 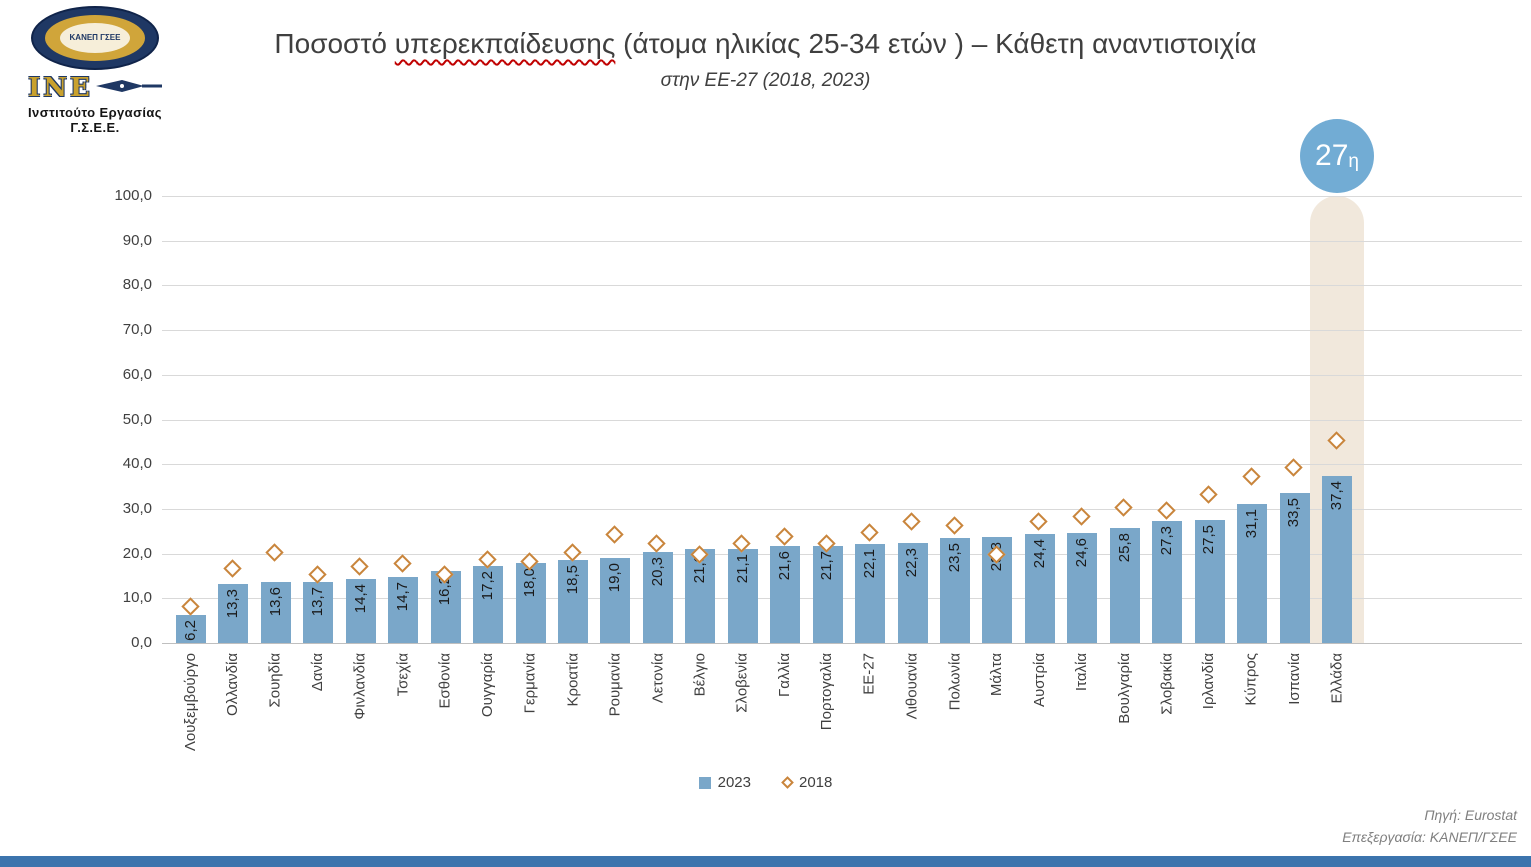 I want to click on y-axis-label: 20,0, so click(x=137, y=553).